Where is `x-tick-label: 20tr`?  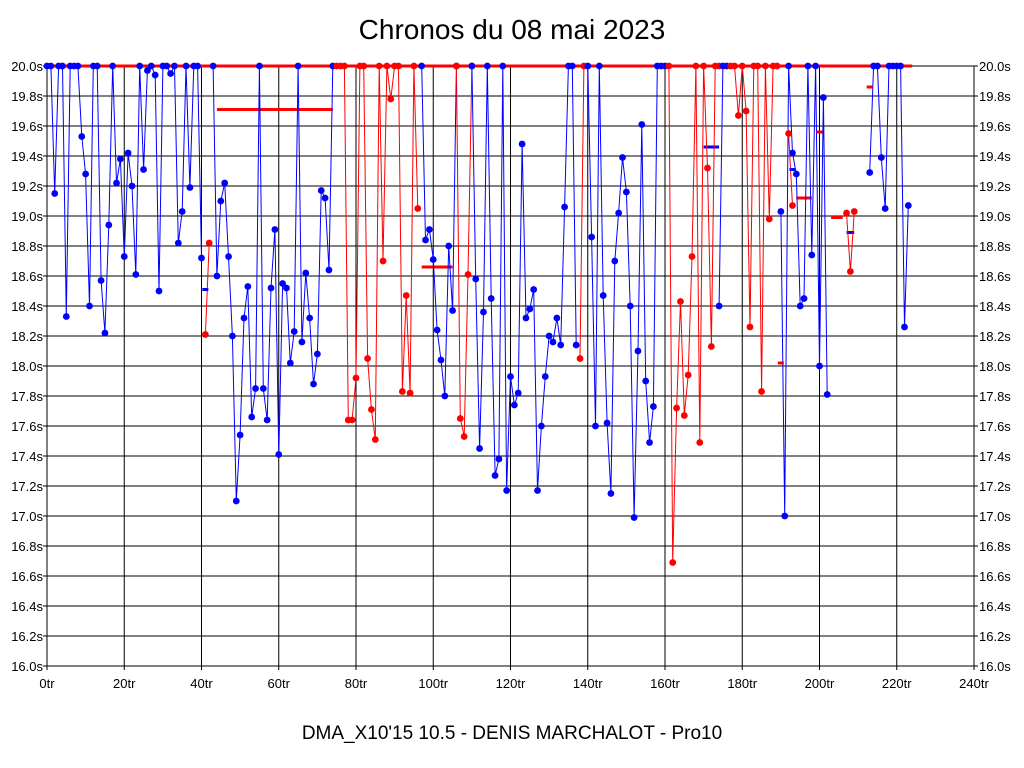 x-tick-label: 20tr is located at coordinates (124, 683).